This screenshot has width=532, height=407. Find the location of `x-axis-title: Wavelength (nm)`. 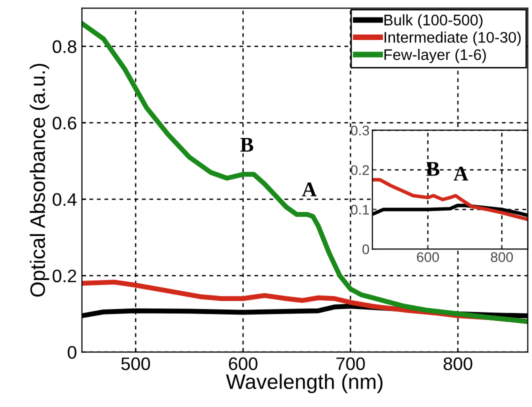

x-axis-title: Wavelength (nm) is located at coordinates (304, 384).